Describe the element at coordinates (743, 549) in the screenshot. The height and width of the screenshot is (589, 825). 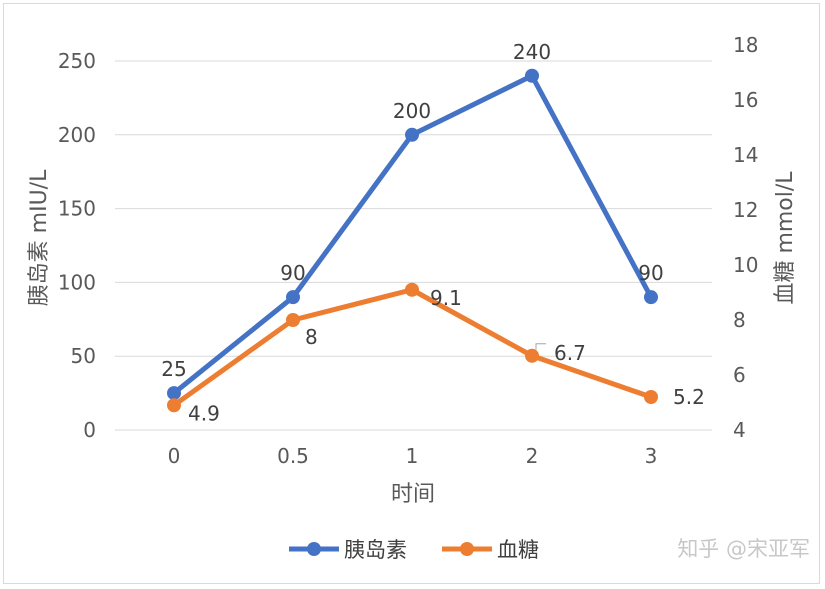
I see `watermark: 知乎 @宋亚军` at that location.